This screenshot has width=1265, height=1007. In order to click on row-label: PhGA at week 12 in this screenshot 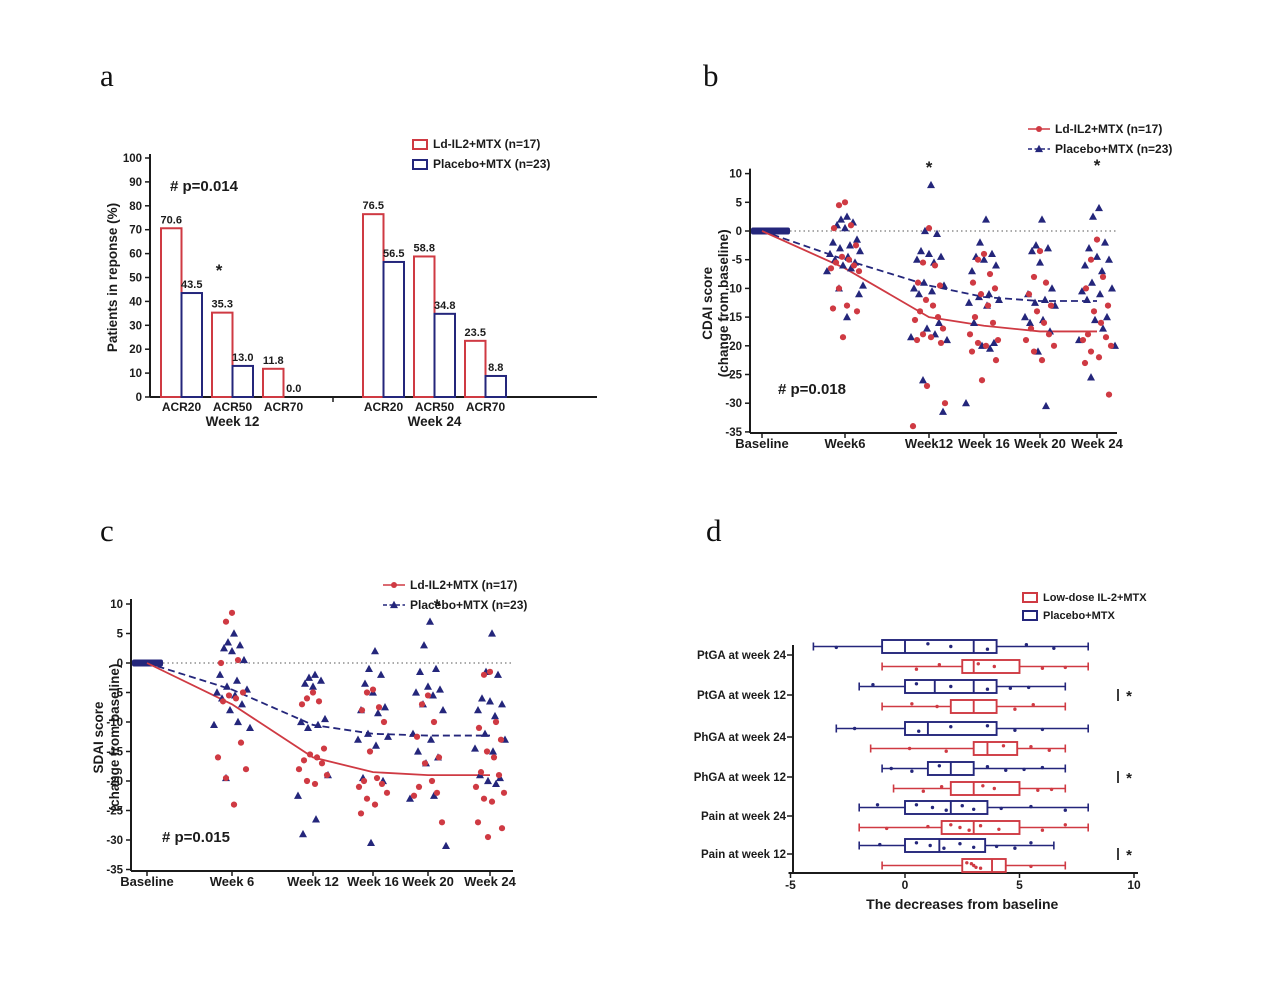, I will do `click(740, 778)`.